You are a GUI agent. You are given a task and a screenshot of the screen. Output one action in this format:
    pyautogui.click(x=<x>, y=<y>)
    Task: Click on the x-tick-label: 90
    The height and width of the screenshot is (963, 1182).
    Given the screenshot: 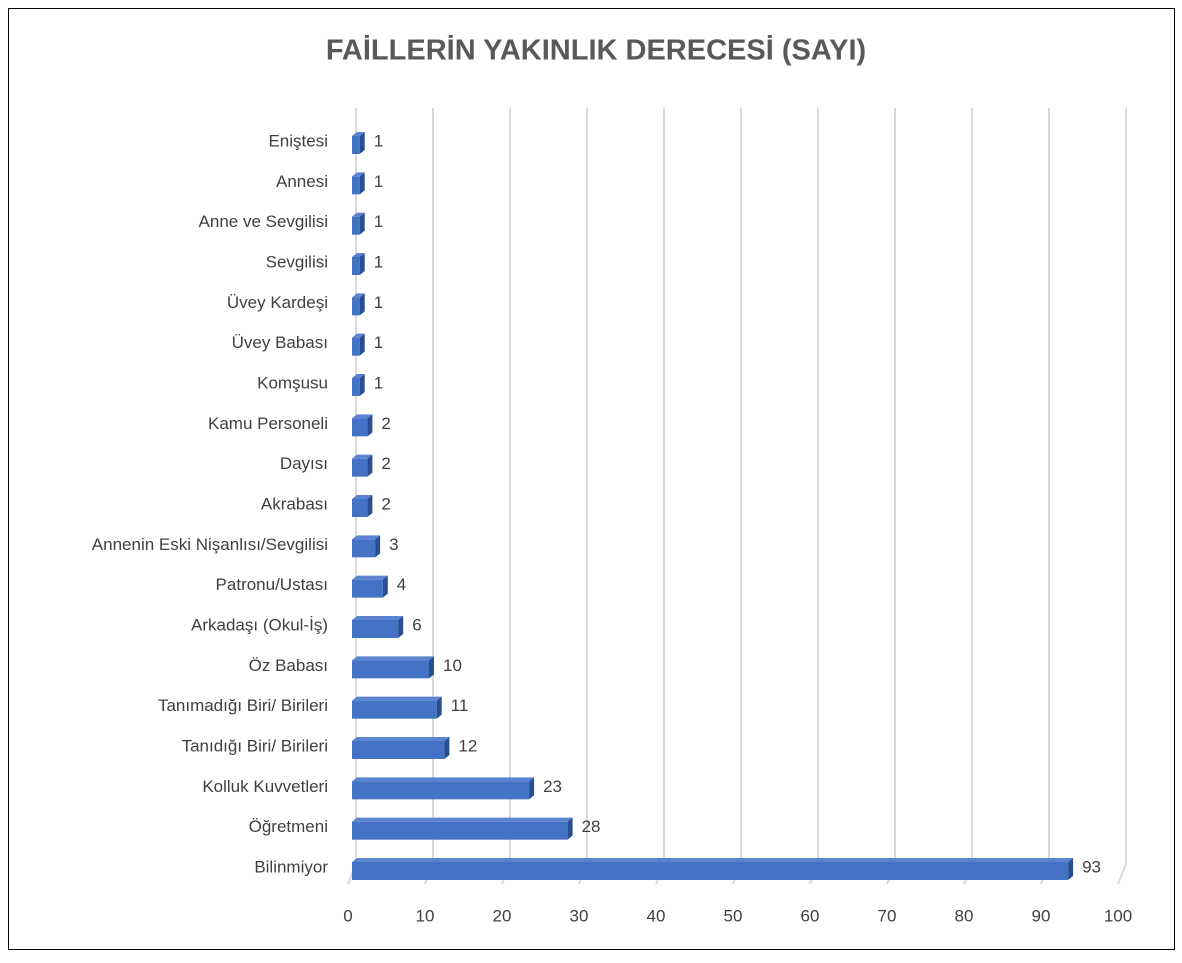 What is the action you would take?
    pyautogui.click(x=1041, y=915)
    